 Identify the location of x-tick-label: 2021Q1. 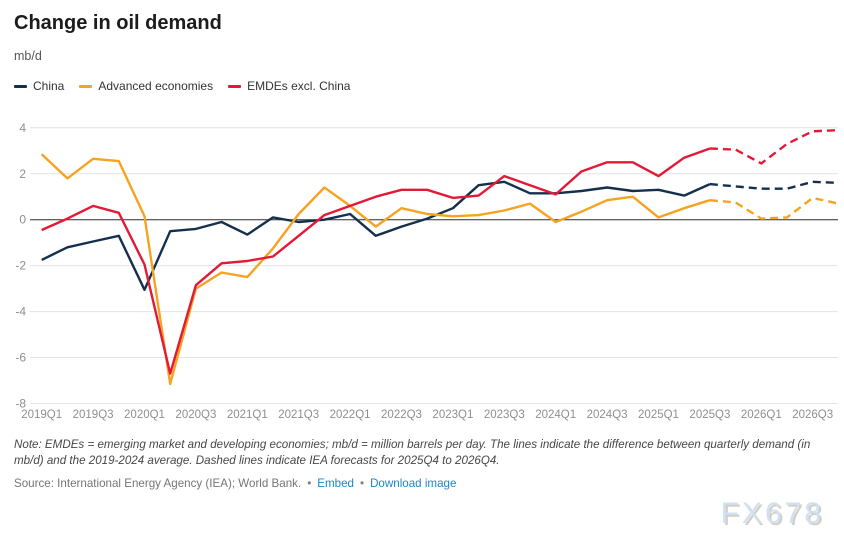
(247, 415).